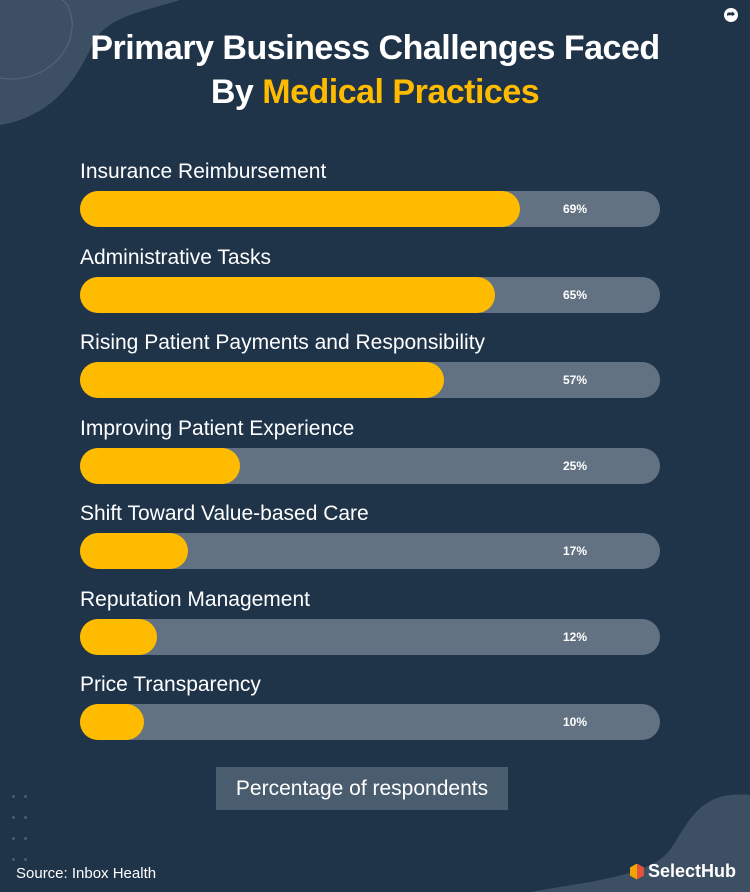 Image resolution: width=750 pixels, height=892 pixels. What do you see at coordinates (362, 788) in the screenshot?
I see `legend-label: Percentage of respondents` at bounding box center [362, 788].